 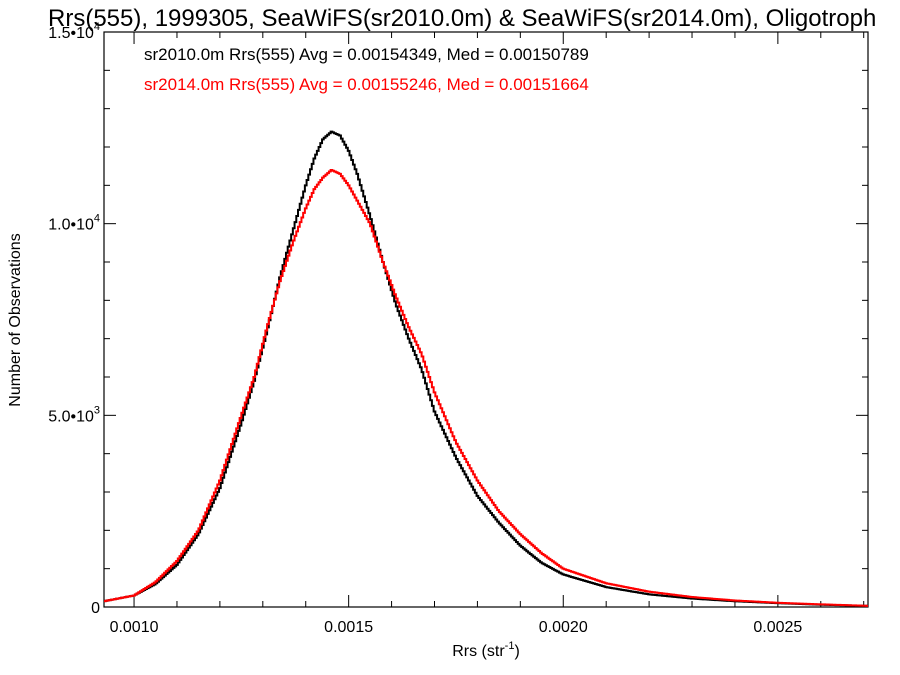 What do you see at coordinates (134, 627) in the screenshot?
I see `x-tick-label: 0.0010` at bounding box center [134, 627].